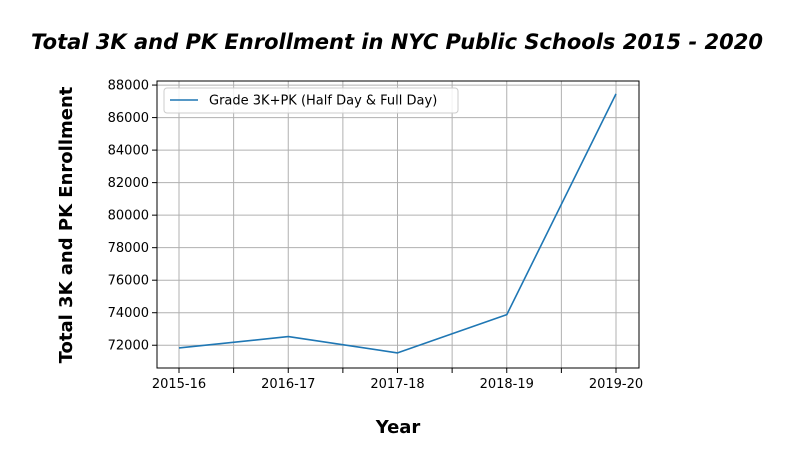  What do you see at coordinates (398, 427) in the screenshot?
I see `x-axis-label: Year` at bounding box center [398, 427].